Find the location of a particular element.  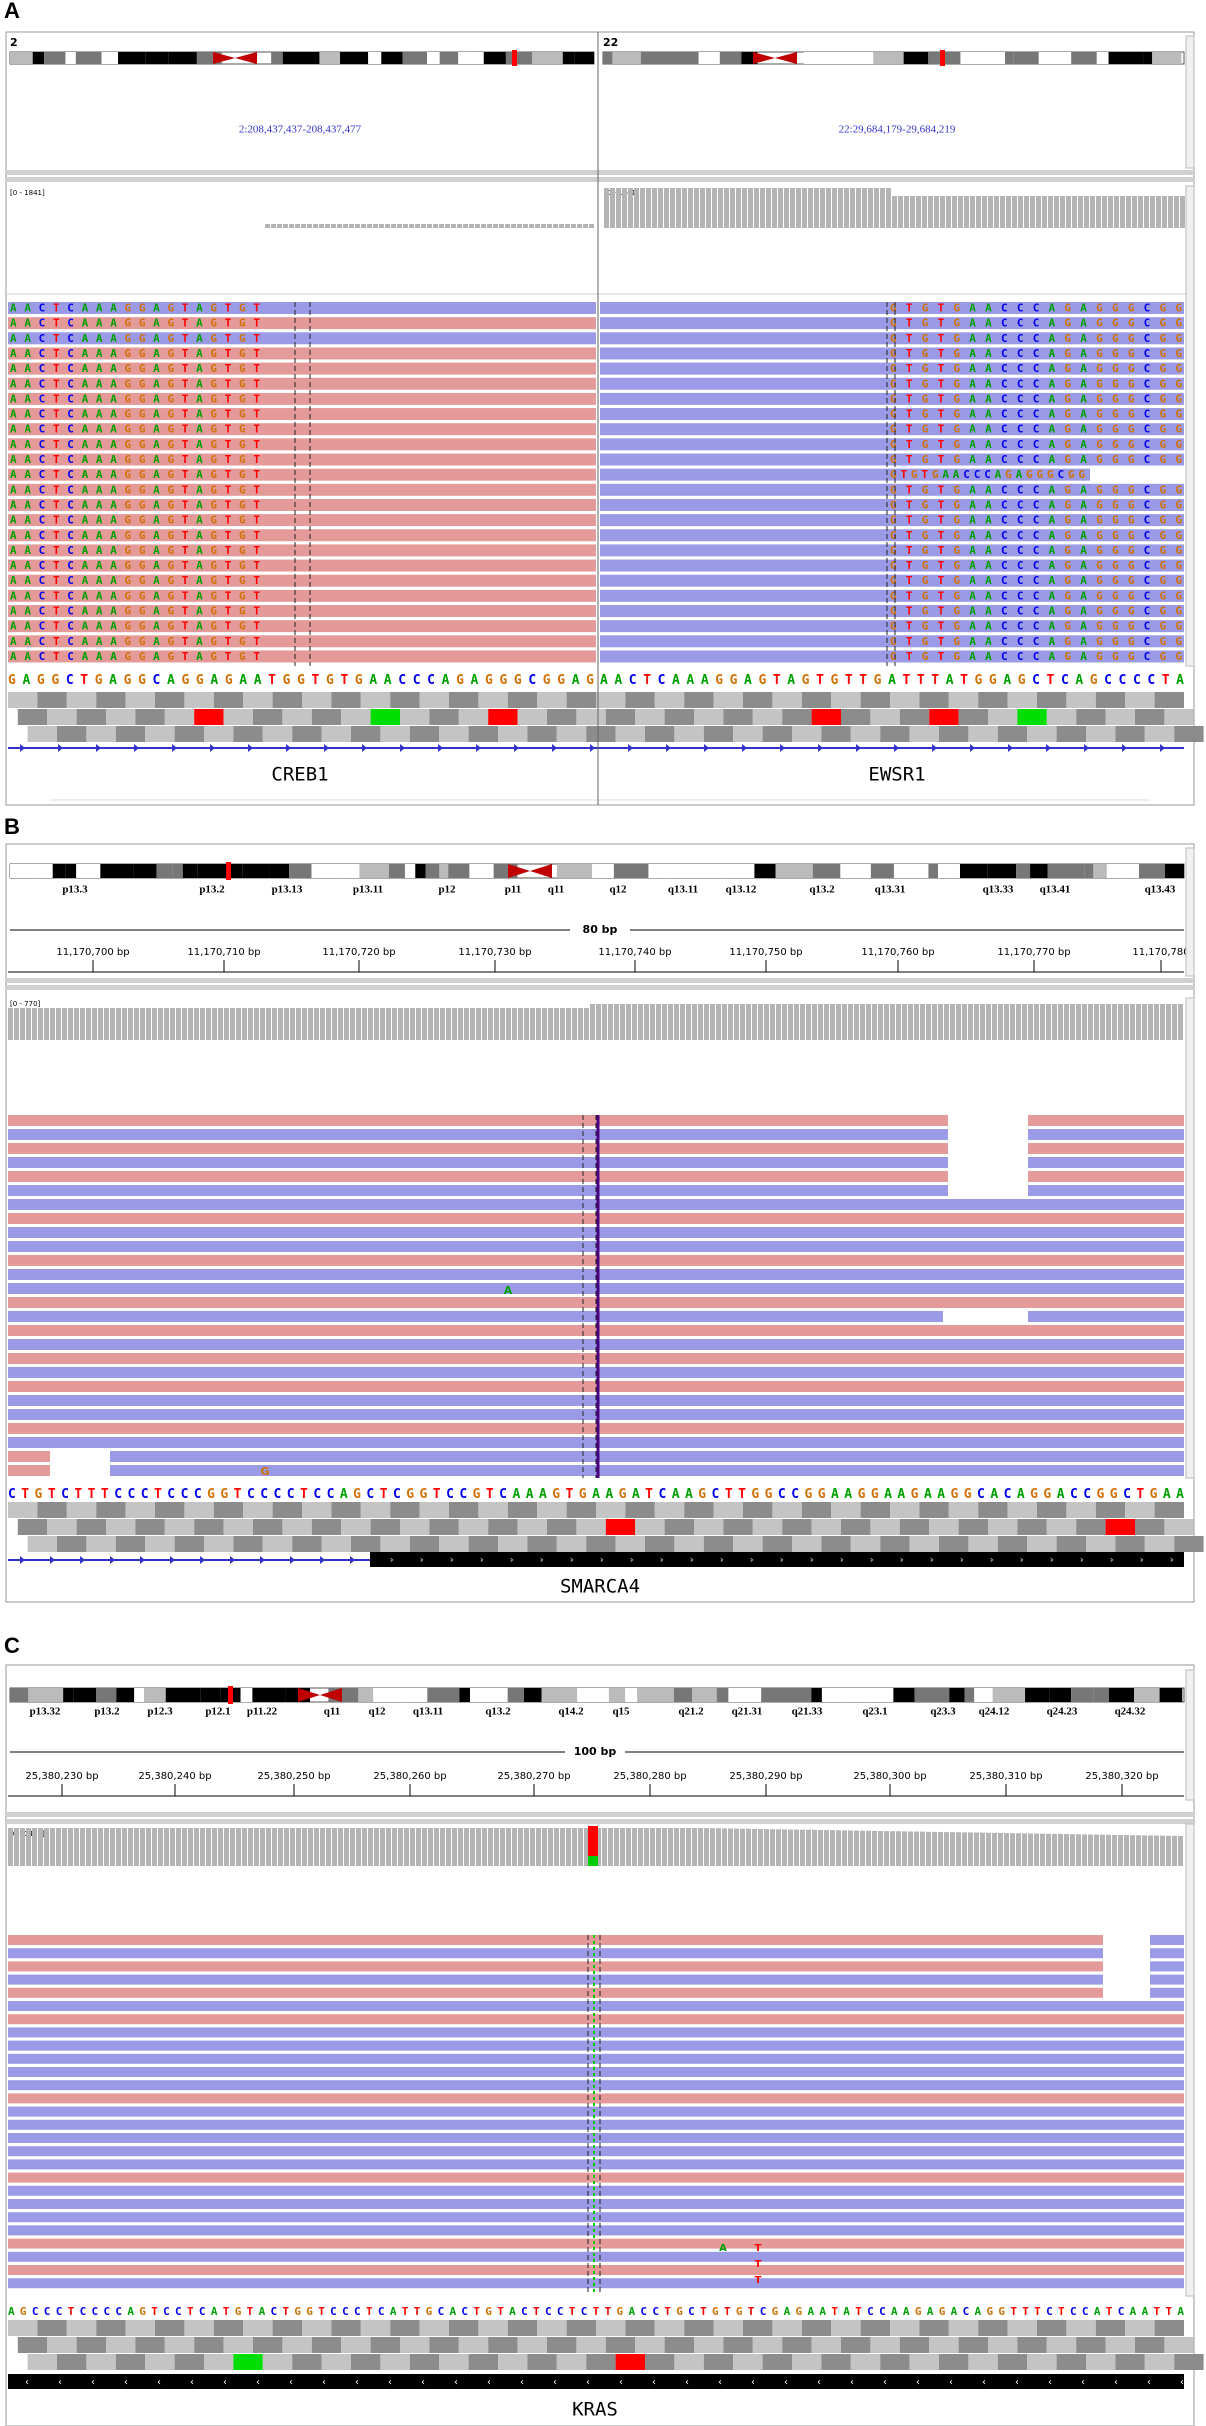

centromere is located at coordinates (786, 58).